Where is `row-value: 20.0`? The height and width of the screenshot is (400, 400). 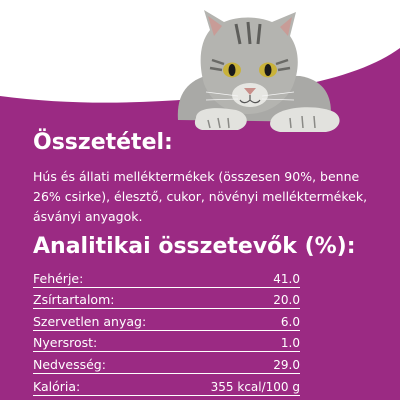 row-value: 20.0 is located at coordinates (286, 300).